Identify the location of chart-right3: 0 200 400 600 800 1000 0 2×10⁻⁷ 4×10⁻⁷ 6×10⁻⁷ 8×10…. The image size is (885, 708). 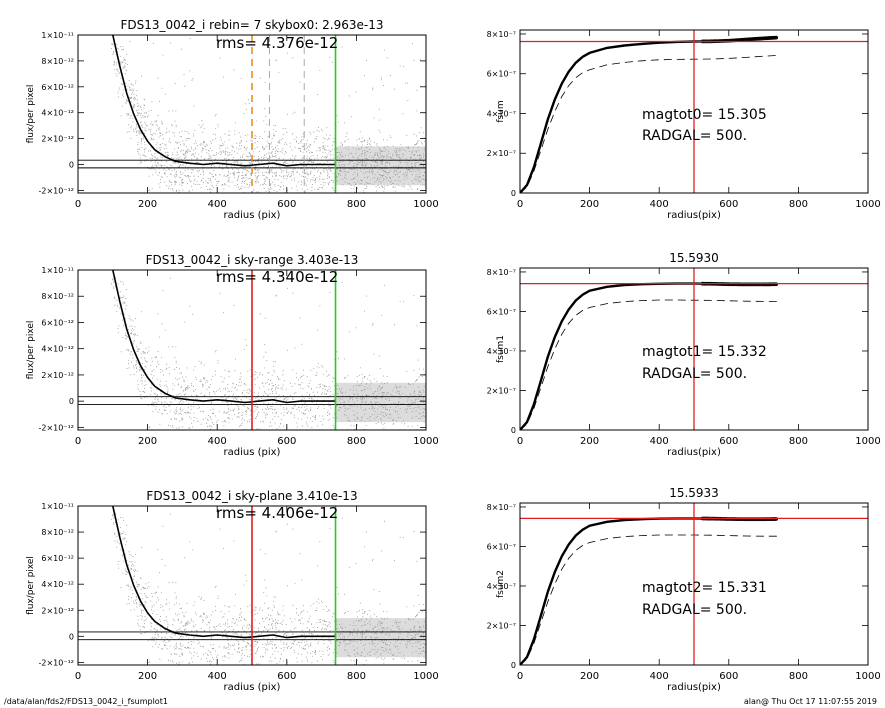
(684, 589).